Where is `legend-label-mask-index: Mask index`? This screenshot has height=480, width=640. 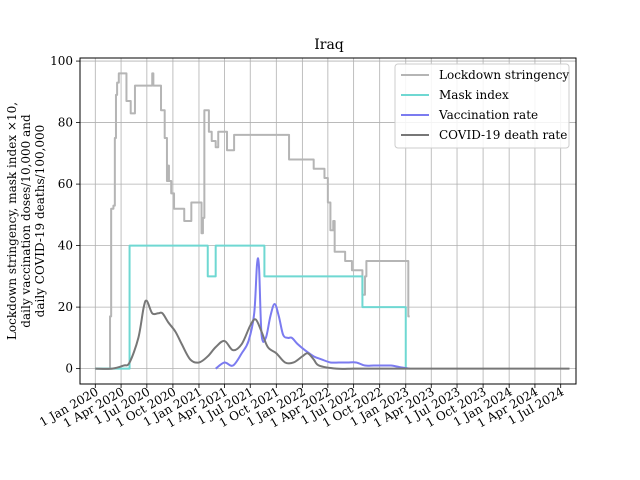 legend-label-mask-index: Mask index is located at coordinates (474, 95).